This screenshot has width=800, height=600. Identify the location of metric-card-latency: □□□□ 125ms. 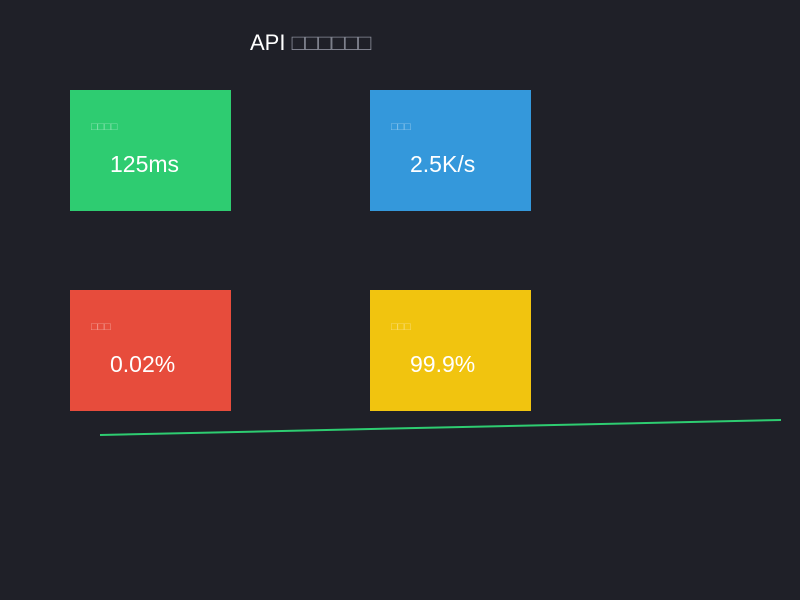
(150, 150).